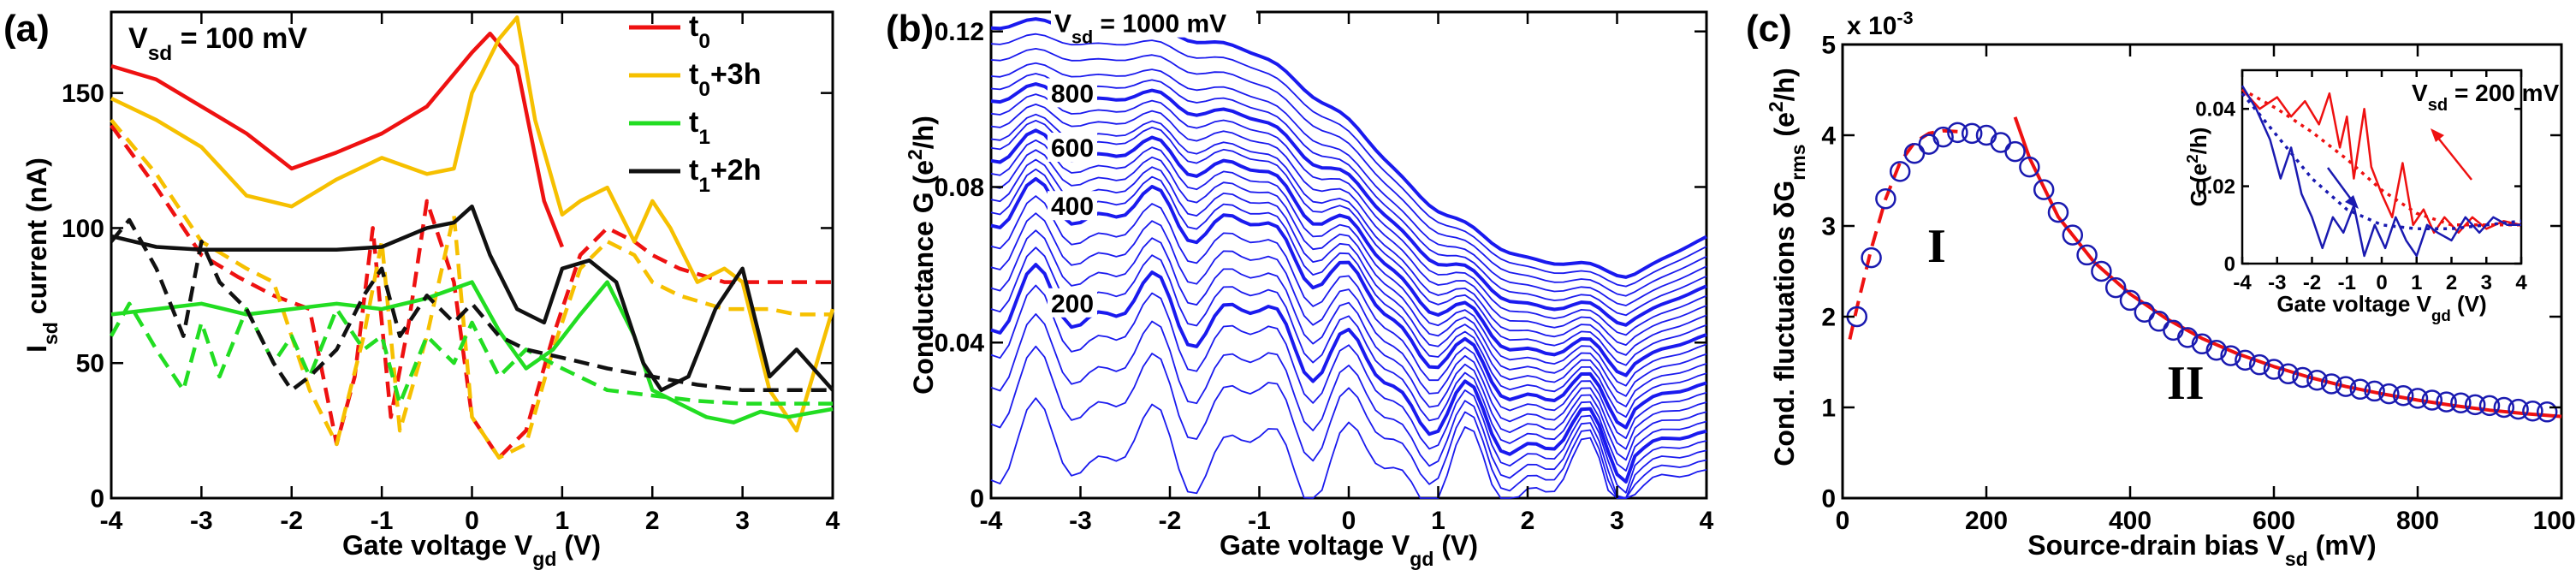 This screenshot has height=582, width=2576. I want to click on panel-a-x-tick-label: 1, so click(562, 521).